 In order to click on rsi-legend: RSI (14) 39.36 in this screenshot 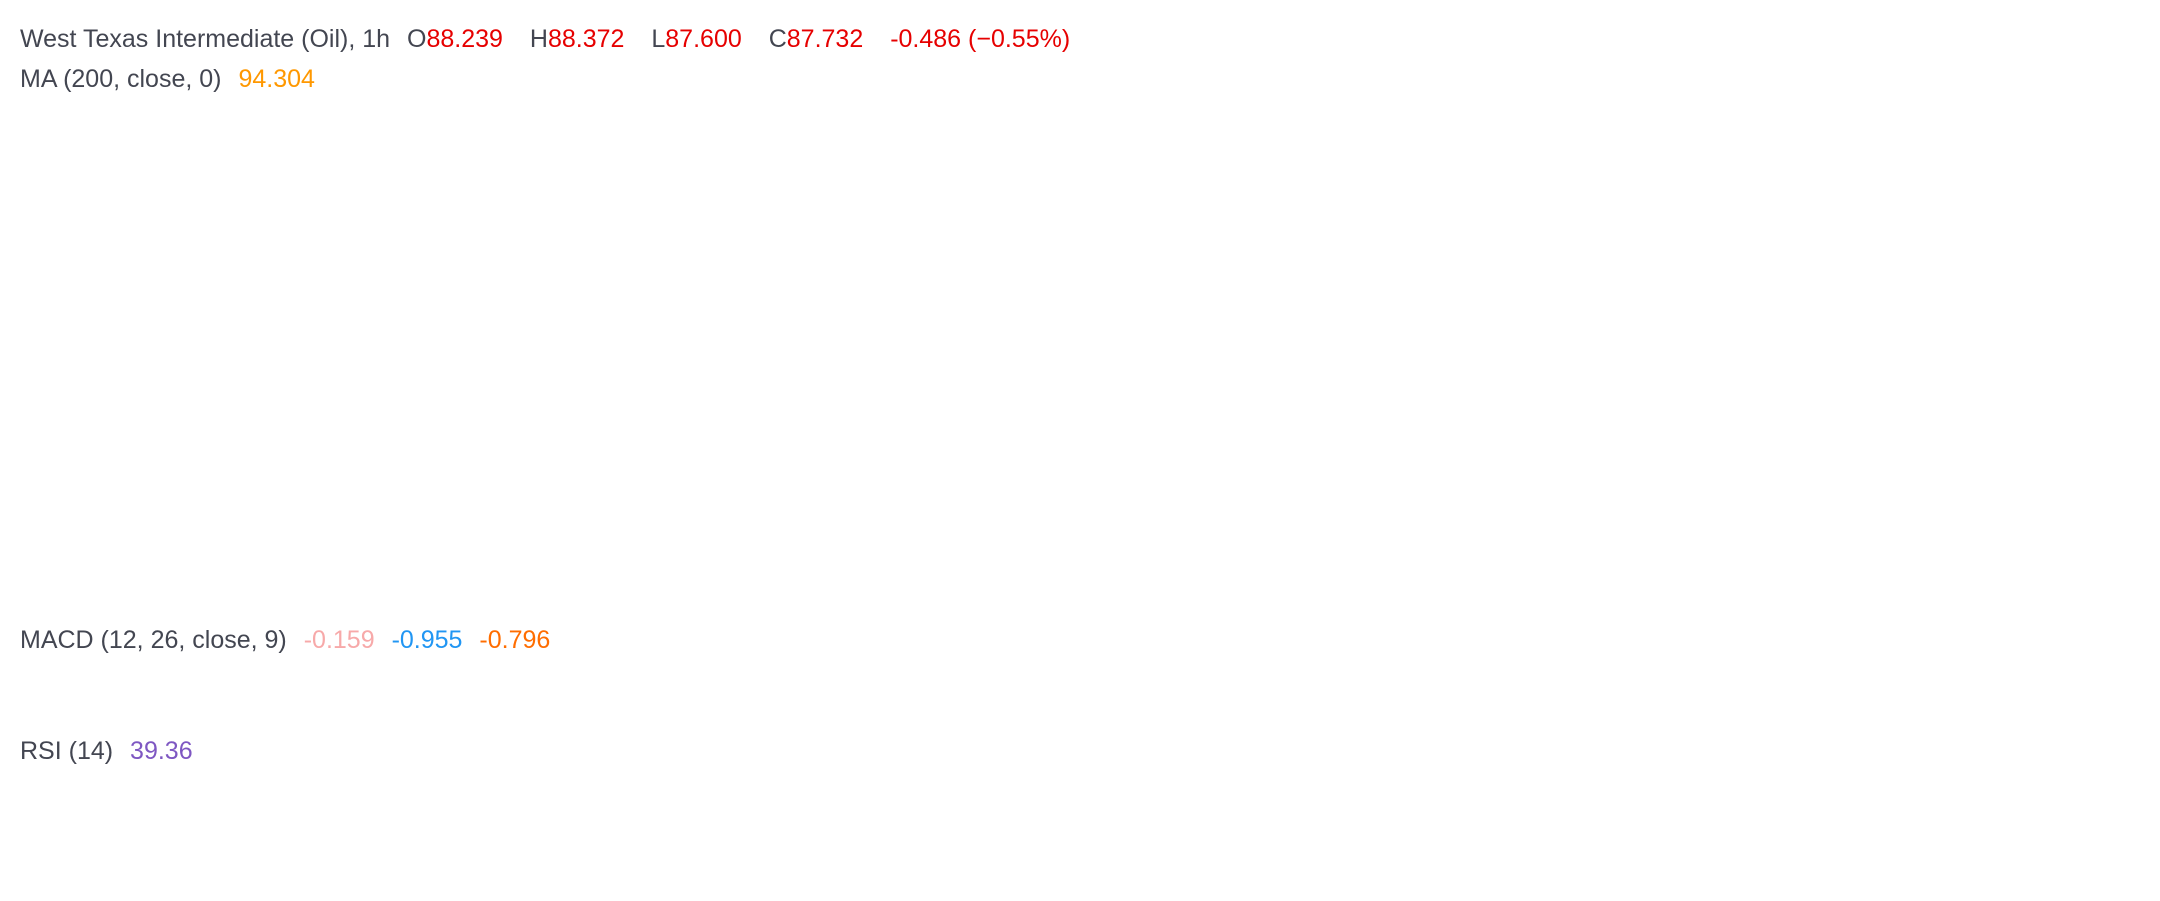, I will do `click(111, 751)`.